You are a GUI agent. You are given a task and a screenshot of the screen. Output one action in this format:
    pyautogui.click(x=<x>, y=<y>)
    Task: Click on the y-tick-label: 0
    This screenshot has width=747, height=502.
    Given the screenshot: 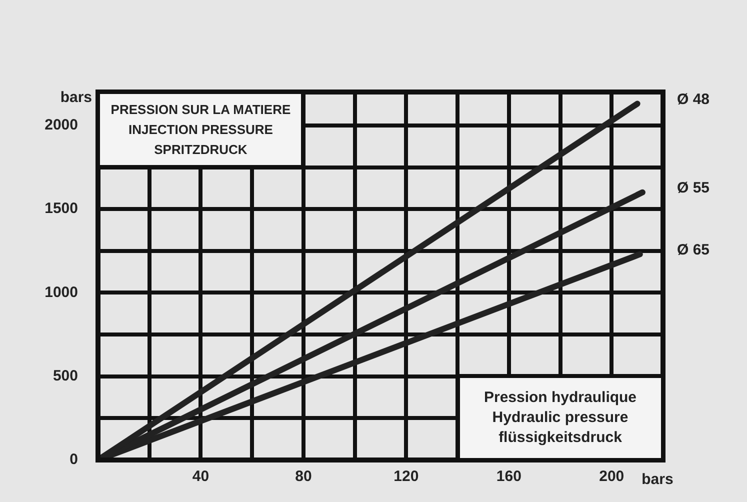 What is the action you would take?
    pyautogui.click(x=74, y=459)
    